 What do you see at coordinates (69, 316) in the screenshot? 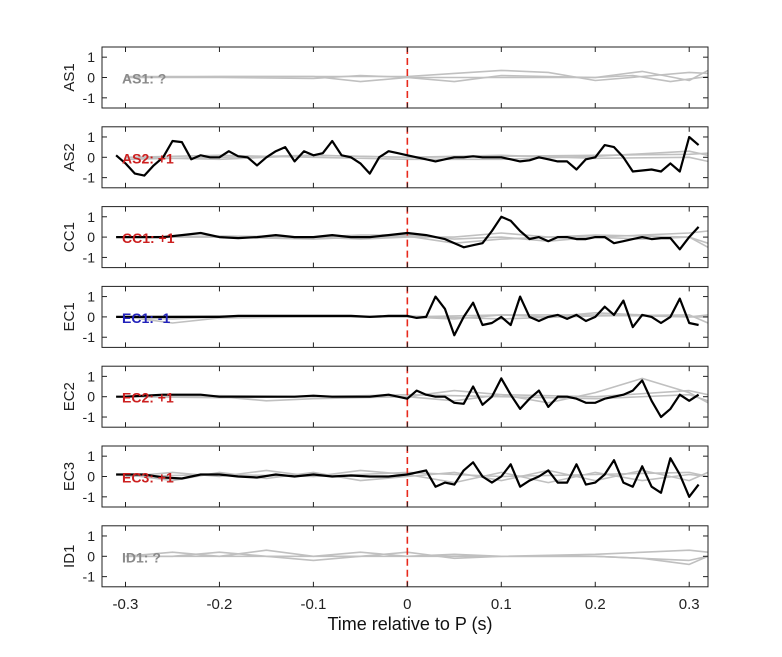
I see `y-axis-label: EC1` at bounding box center [69, 316].